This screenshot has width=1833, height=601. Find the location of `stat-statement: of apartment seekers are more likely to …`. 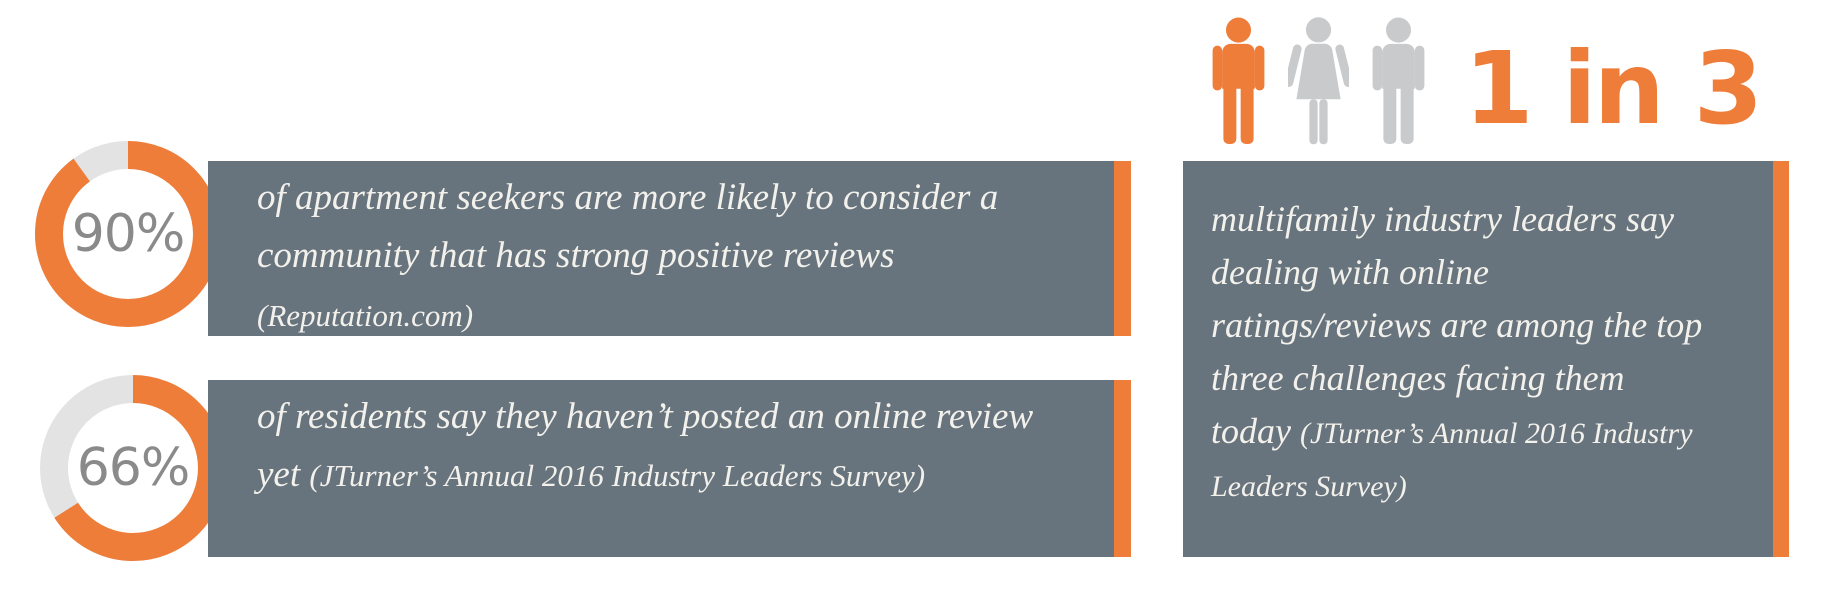

stat-statement: of apartment seekers are more likely to … is located at coordinates (628, 227).